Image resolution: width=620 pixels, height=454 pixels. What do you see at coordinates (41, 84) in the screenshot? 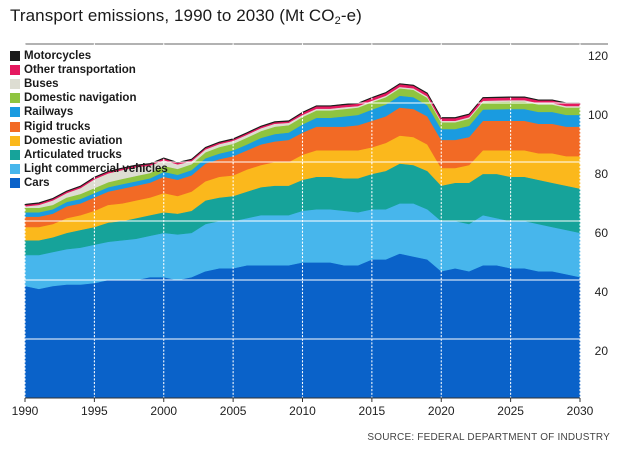
I see `legend-label: Buses` at bounding box center [41, 84].